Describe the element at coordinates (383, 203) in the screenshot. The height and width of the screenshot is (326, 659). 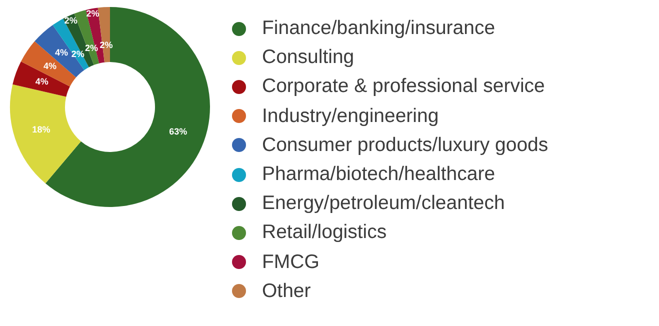
I see `legend-label: Energy/petroleum/cleantech` at that location.